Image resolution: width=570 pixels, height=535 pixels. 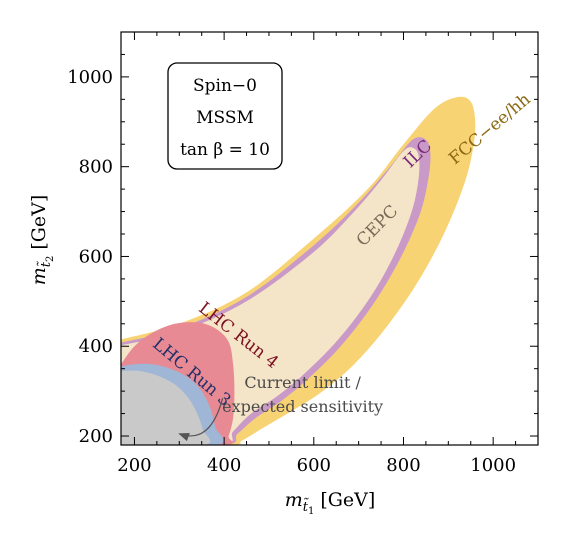 I want to click on annotation-arrow, so click(x=201, y=420).